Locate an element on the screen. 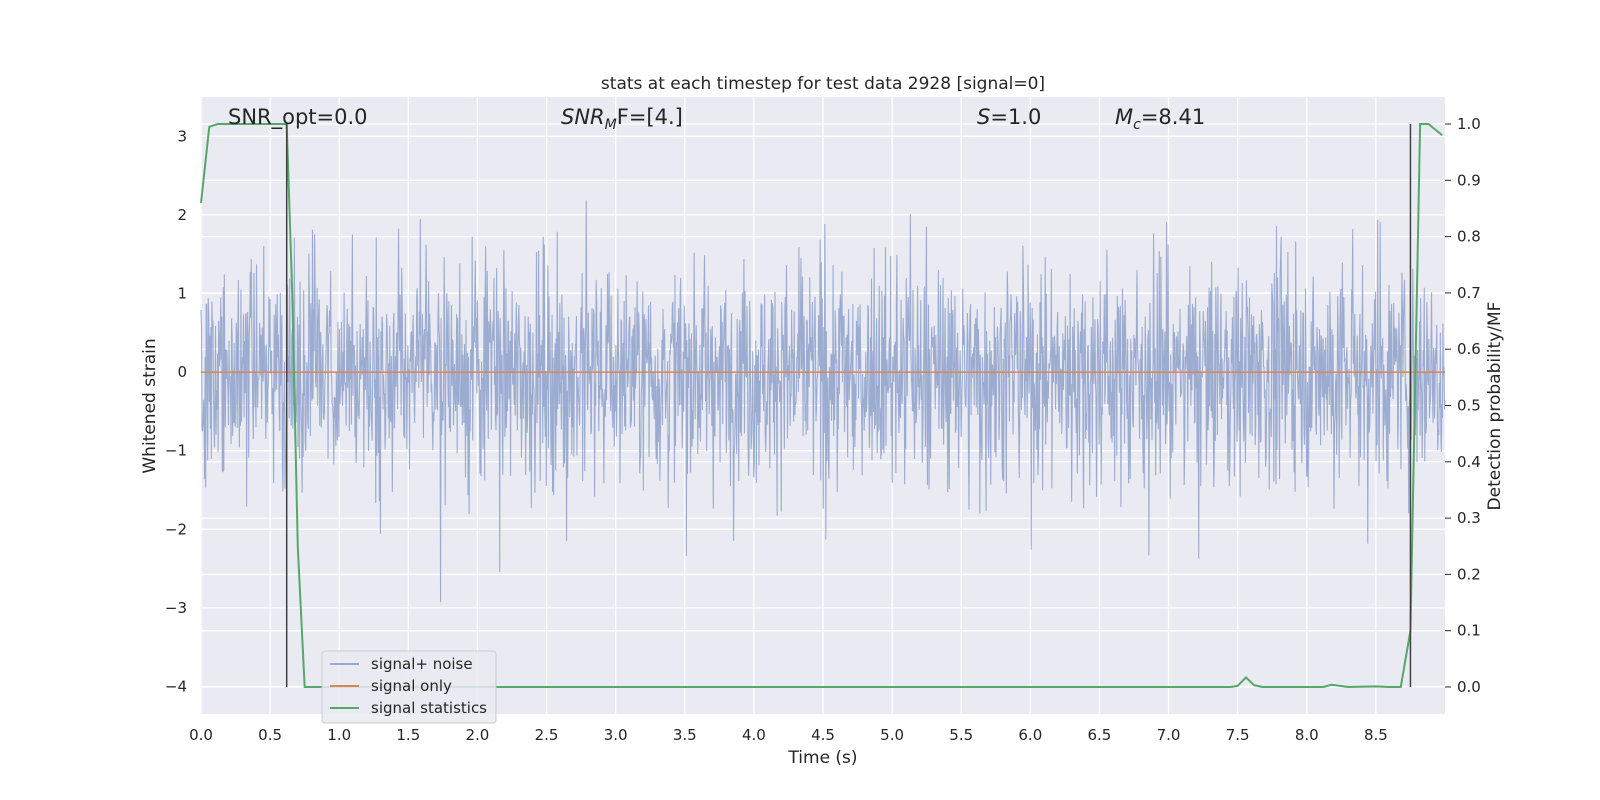 The image size is (1600, 800). x-tick-label-15: 7.5 is located at coordinates (1238, 735).